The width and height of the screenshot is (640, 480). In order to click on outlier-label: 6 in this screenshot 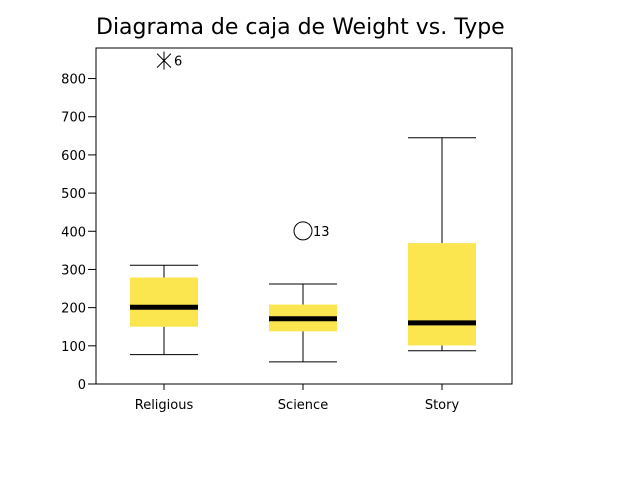, I will do `click(178, 62)`.